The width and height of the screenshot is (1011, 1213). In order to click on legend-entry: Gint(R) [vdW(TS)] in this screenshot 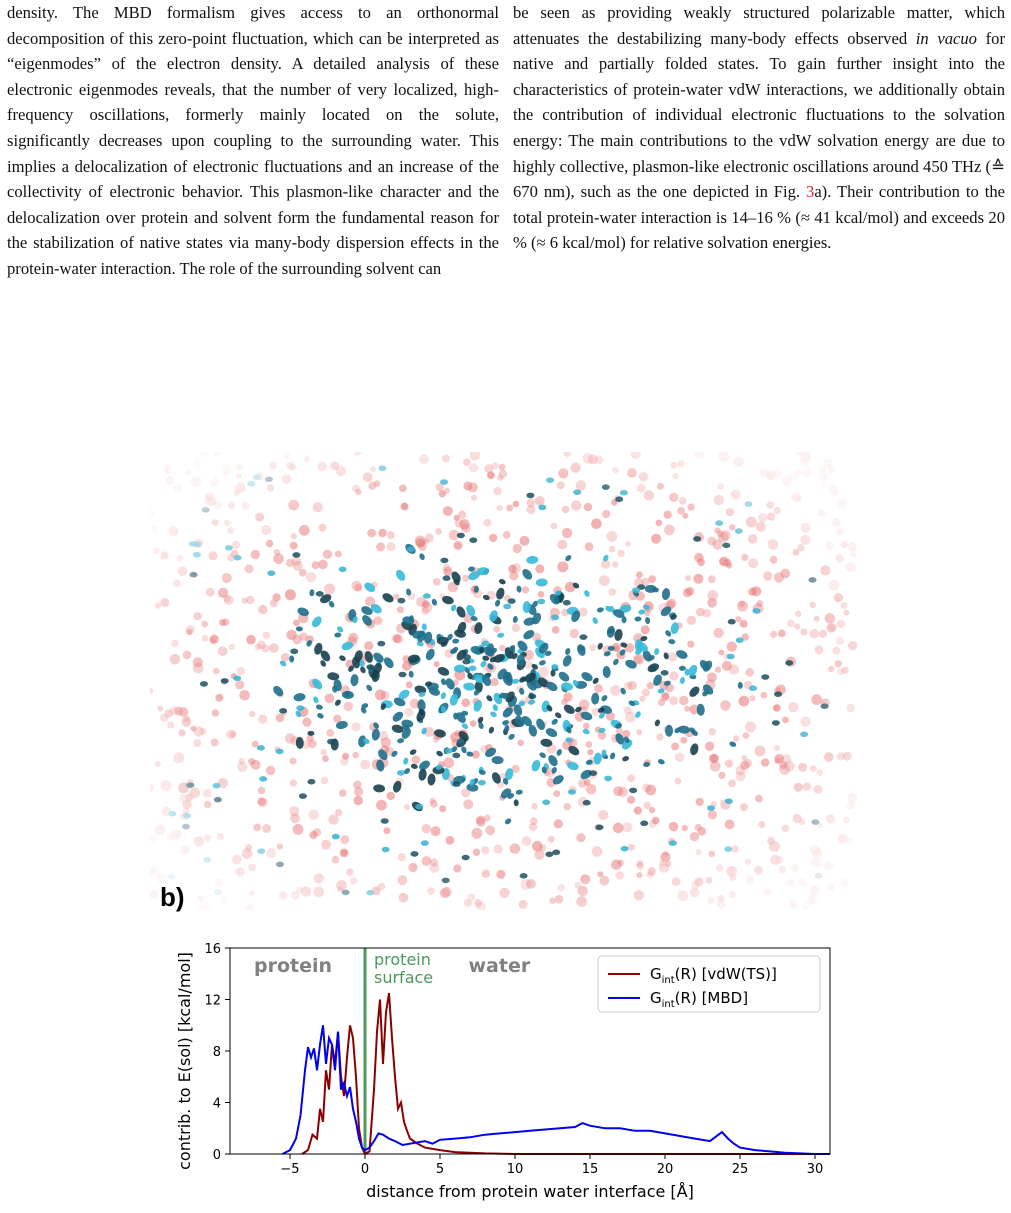, I will do `click(713, 975)`.